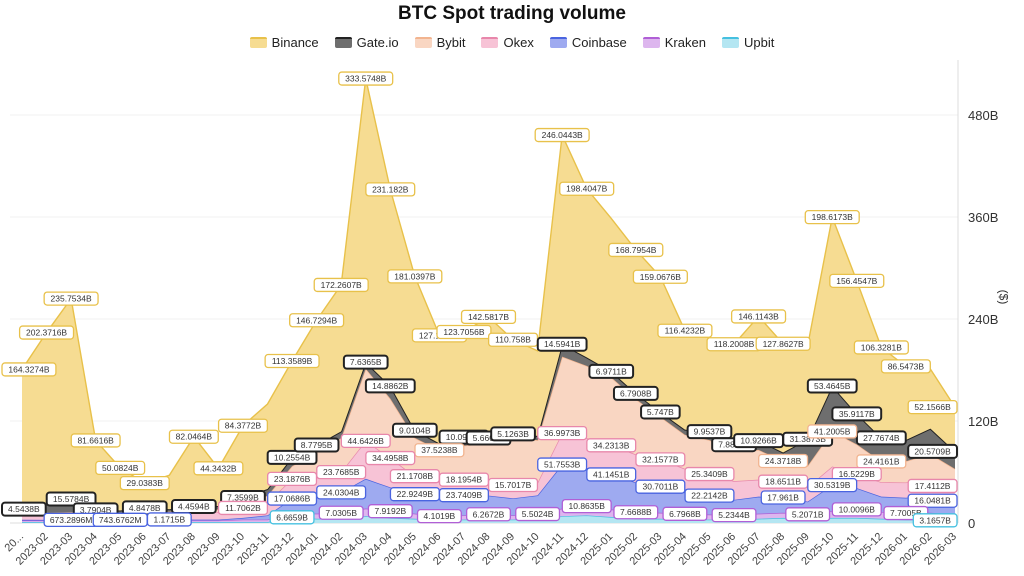 The width and height of the screenshot is (1024, 576). I want to click on data-label-okex: 36.9973B, so click(562, 433).